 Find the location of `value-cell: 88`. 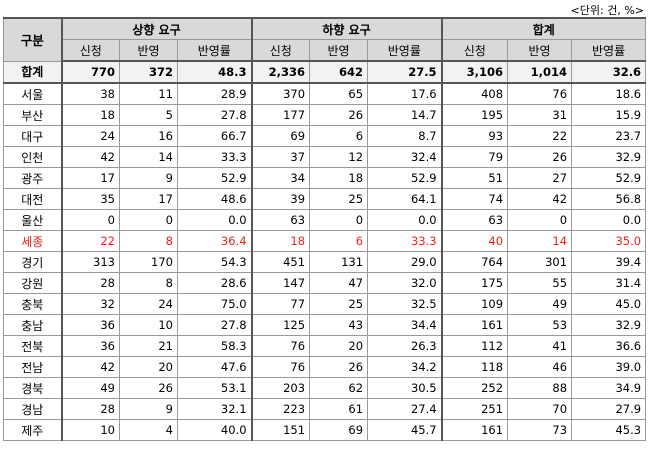

value-cell: 88 is located at coordinates (540, 388).